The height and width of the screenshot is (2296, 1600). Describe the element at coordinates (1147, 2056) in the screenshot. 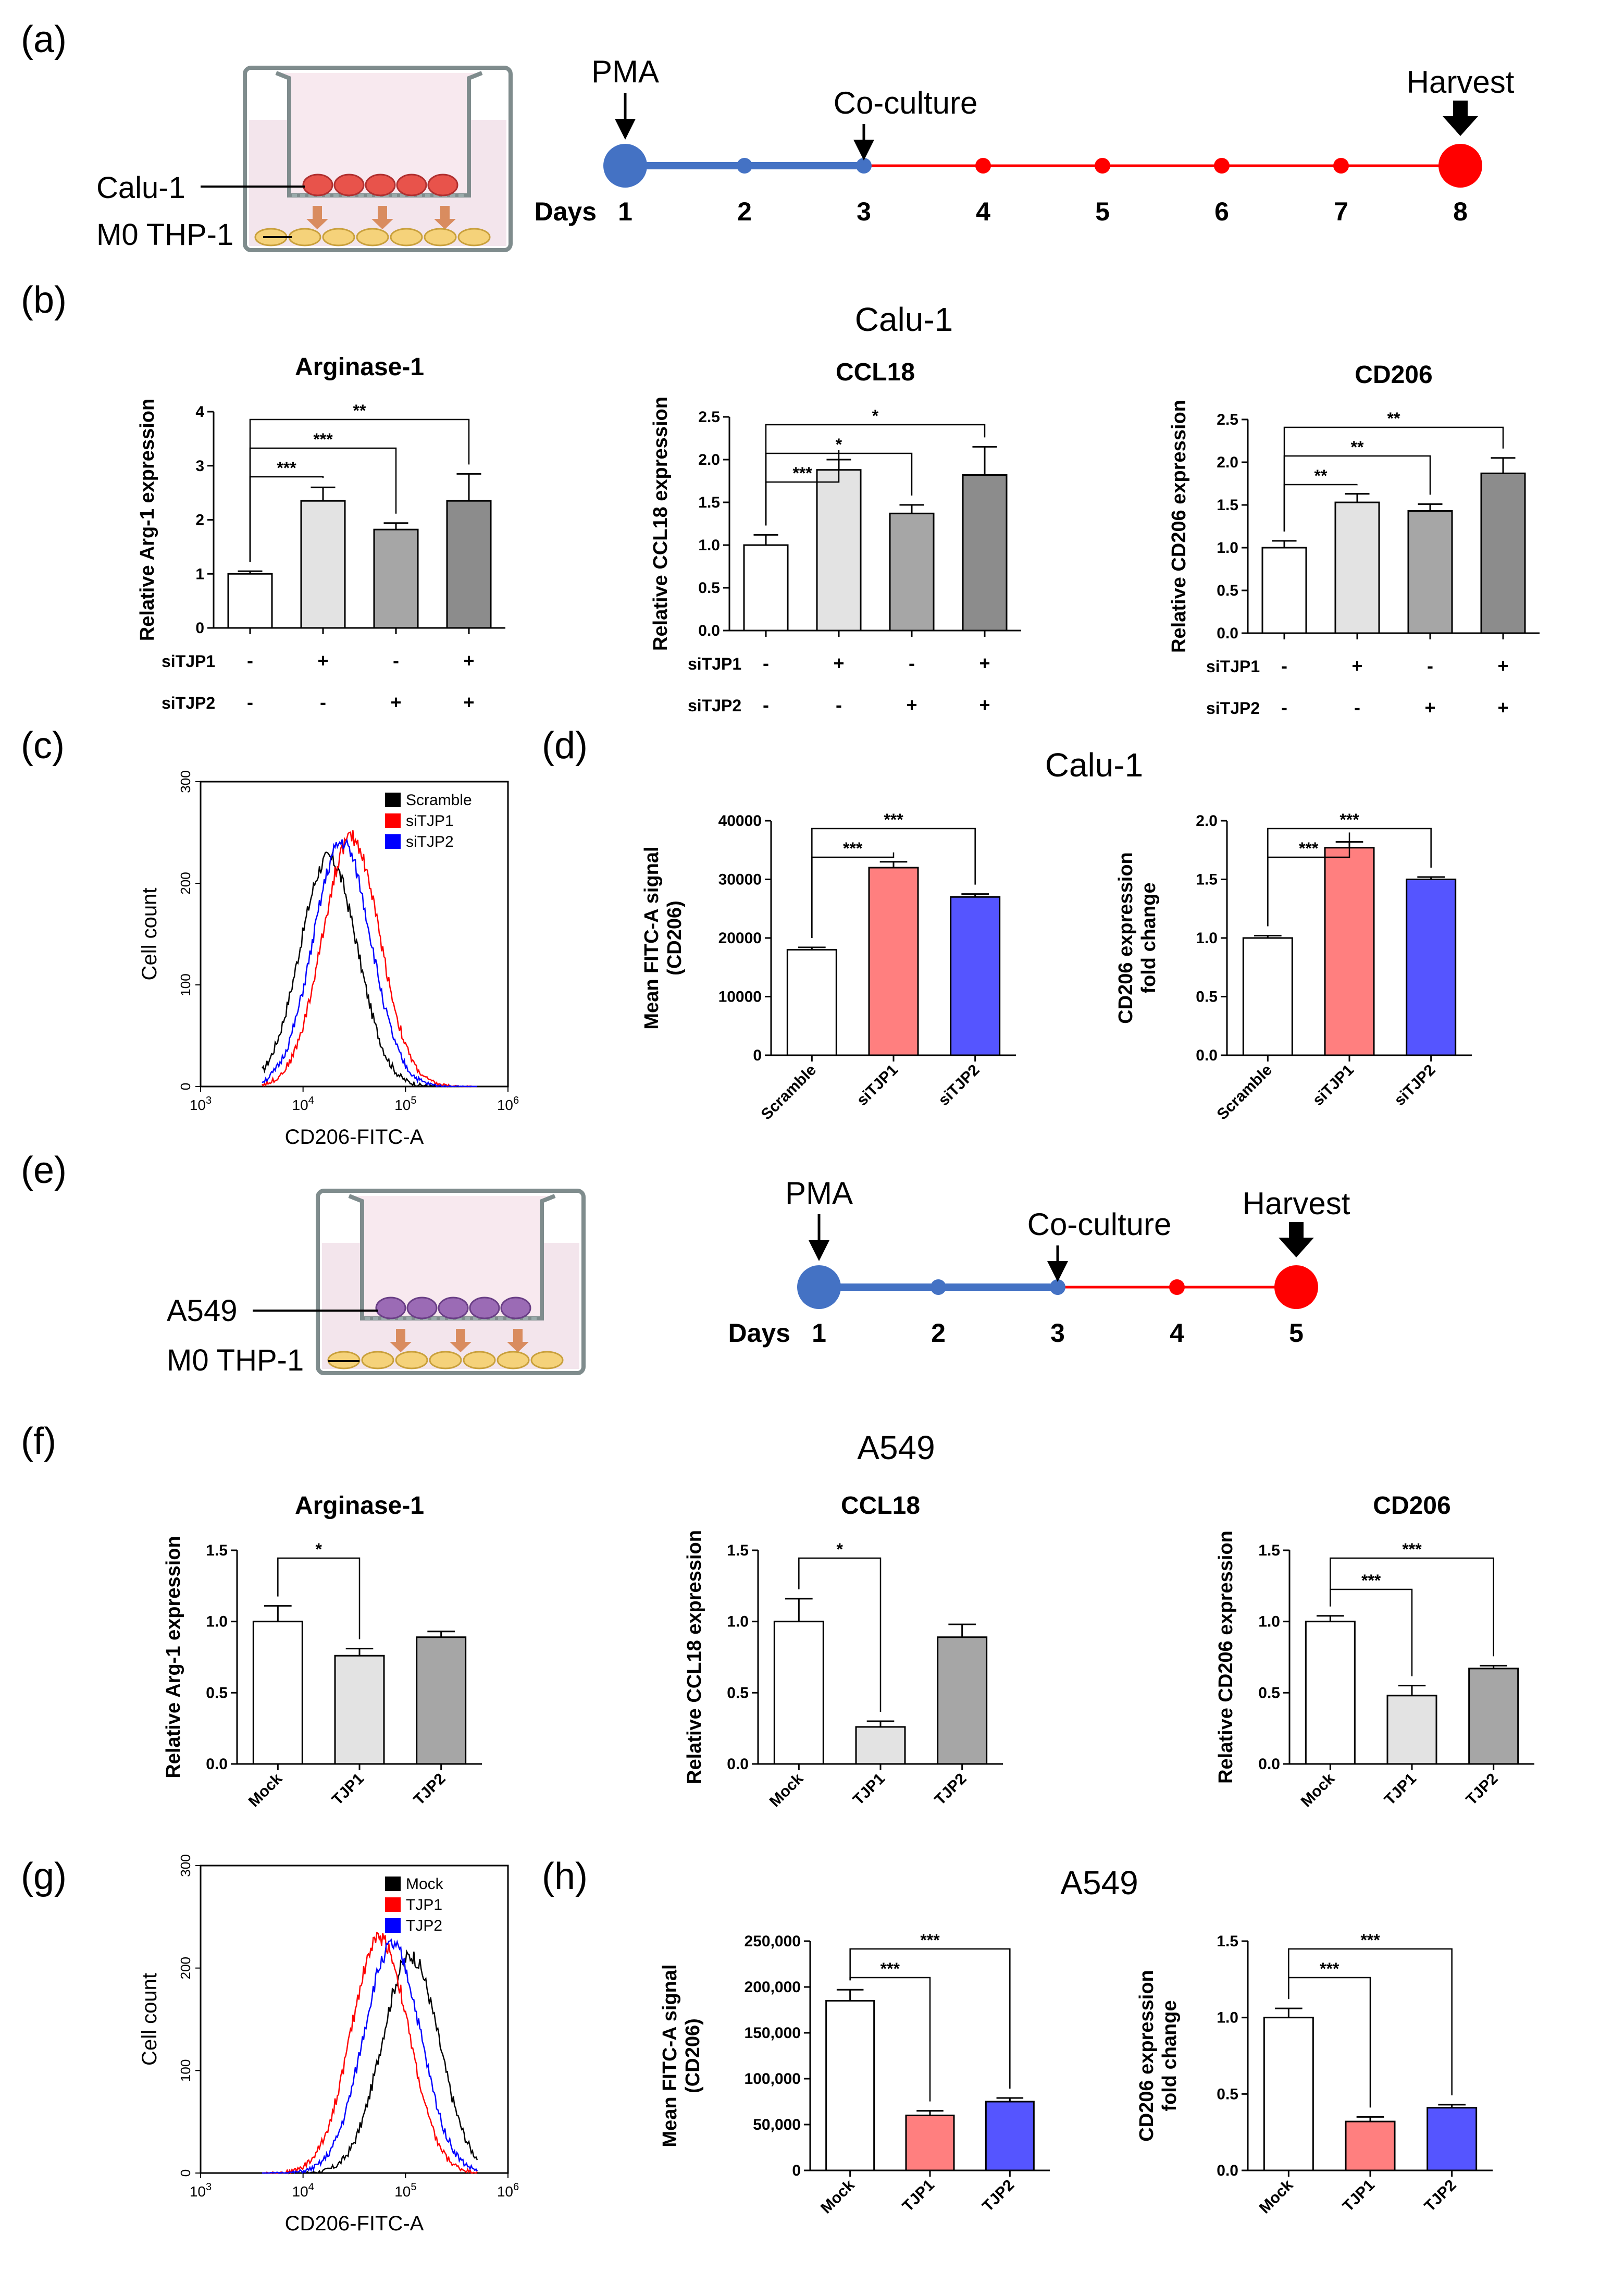

I see `y-axis-label-line1: CD206 expression` at that location.